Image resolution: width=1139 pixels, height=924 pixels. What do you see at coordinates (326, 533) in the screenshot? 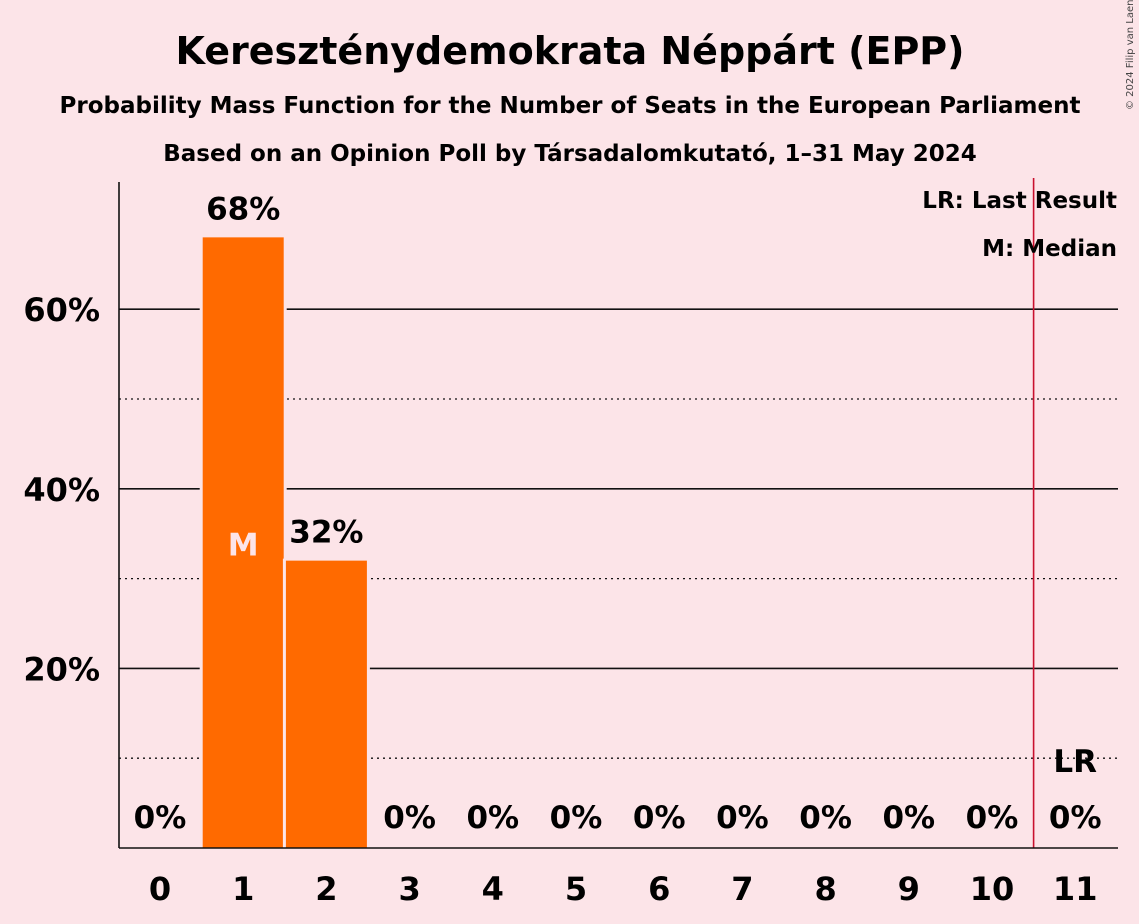
I see `data-label: 32%` at bounding box center [326, 533].